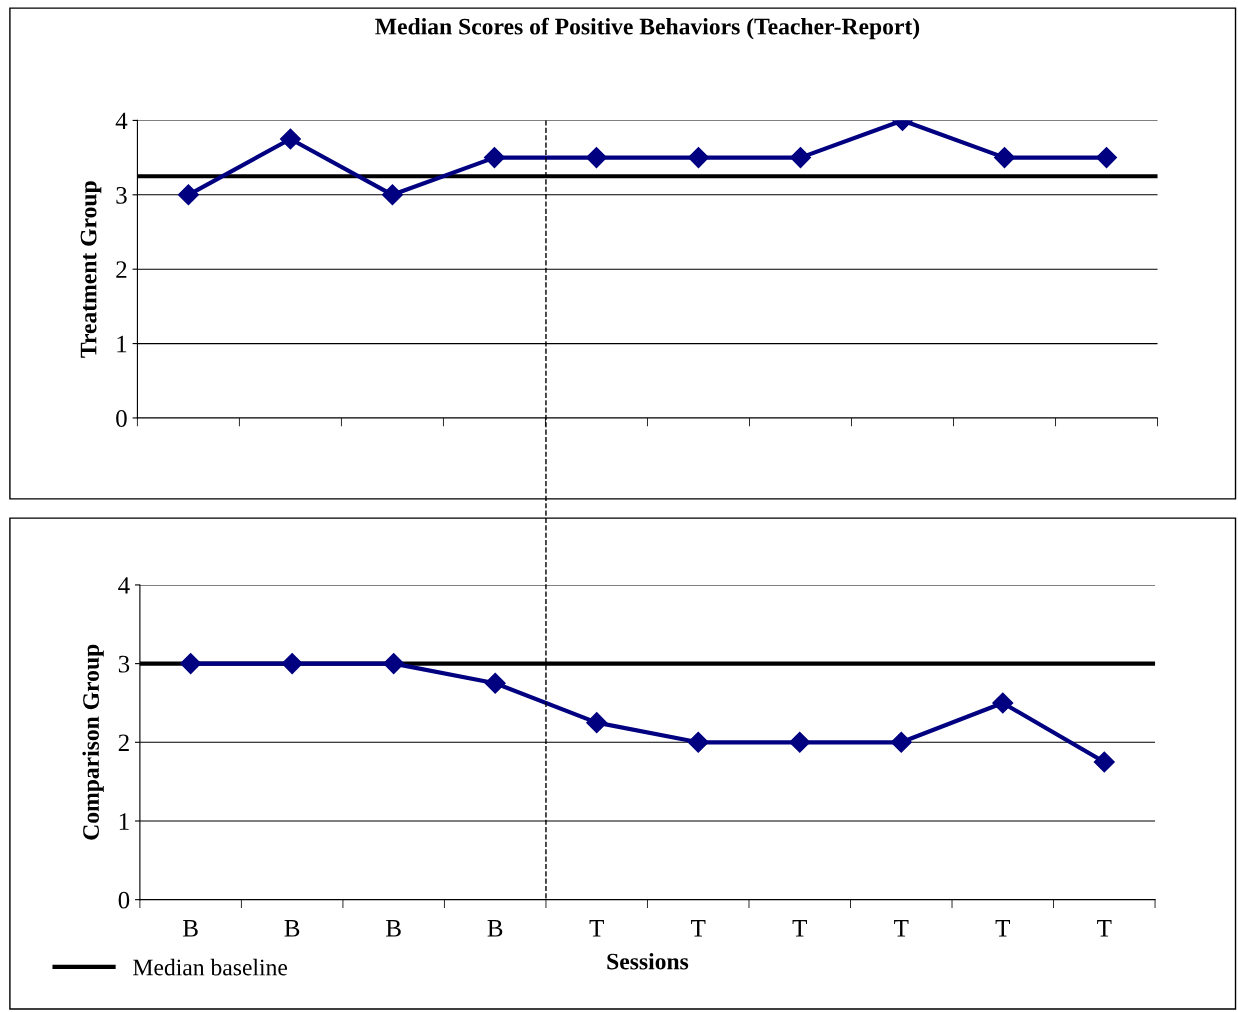 This screenshot has height=1012, width=1238. I want to click on x-axis-title: Sessions, so click(648, 961).